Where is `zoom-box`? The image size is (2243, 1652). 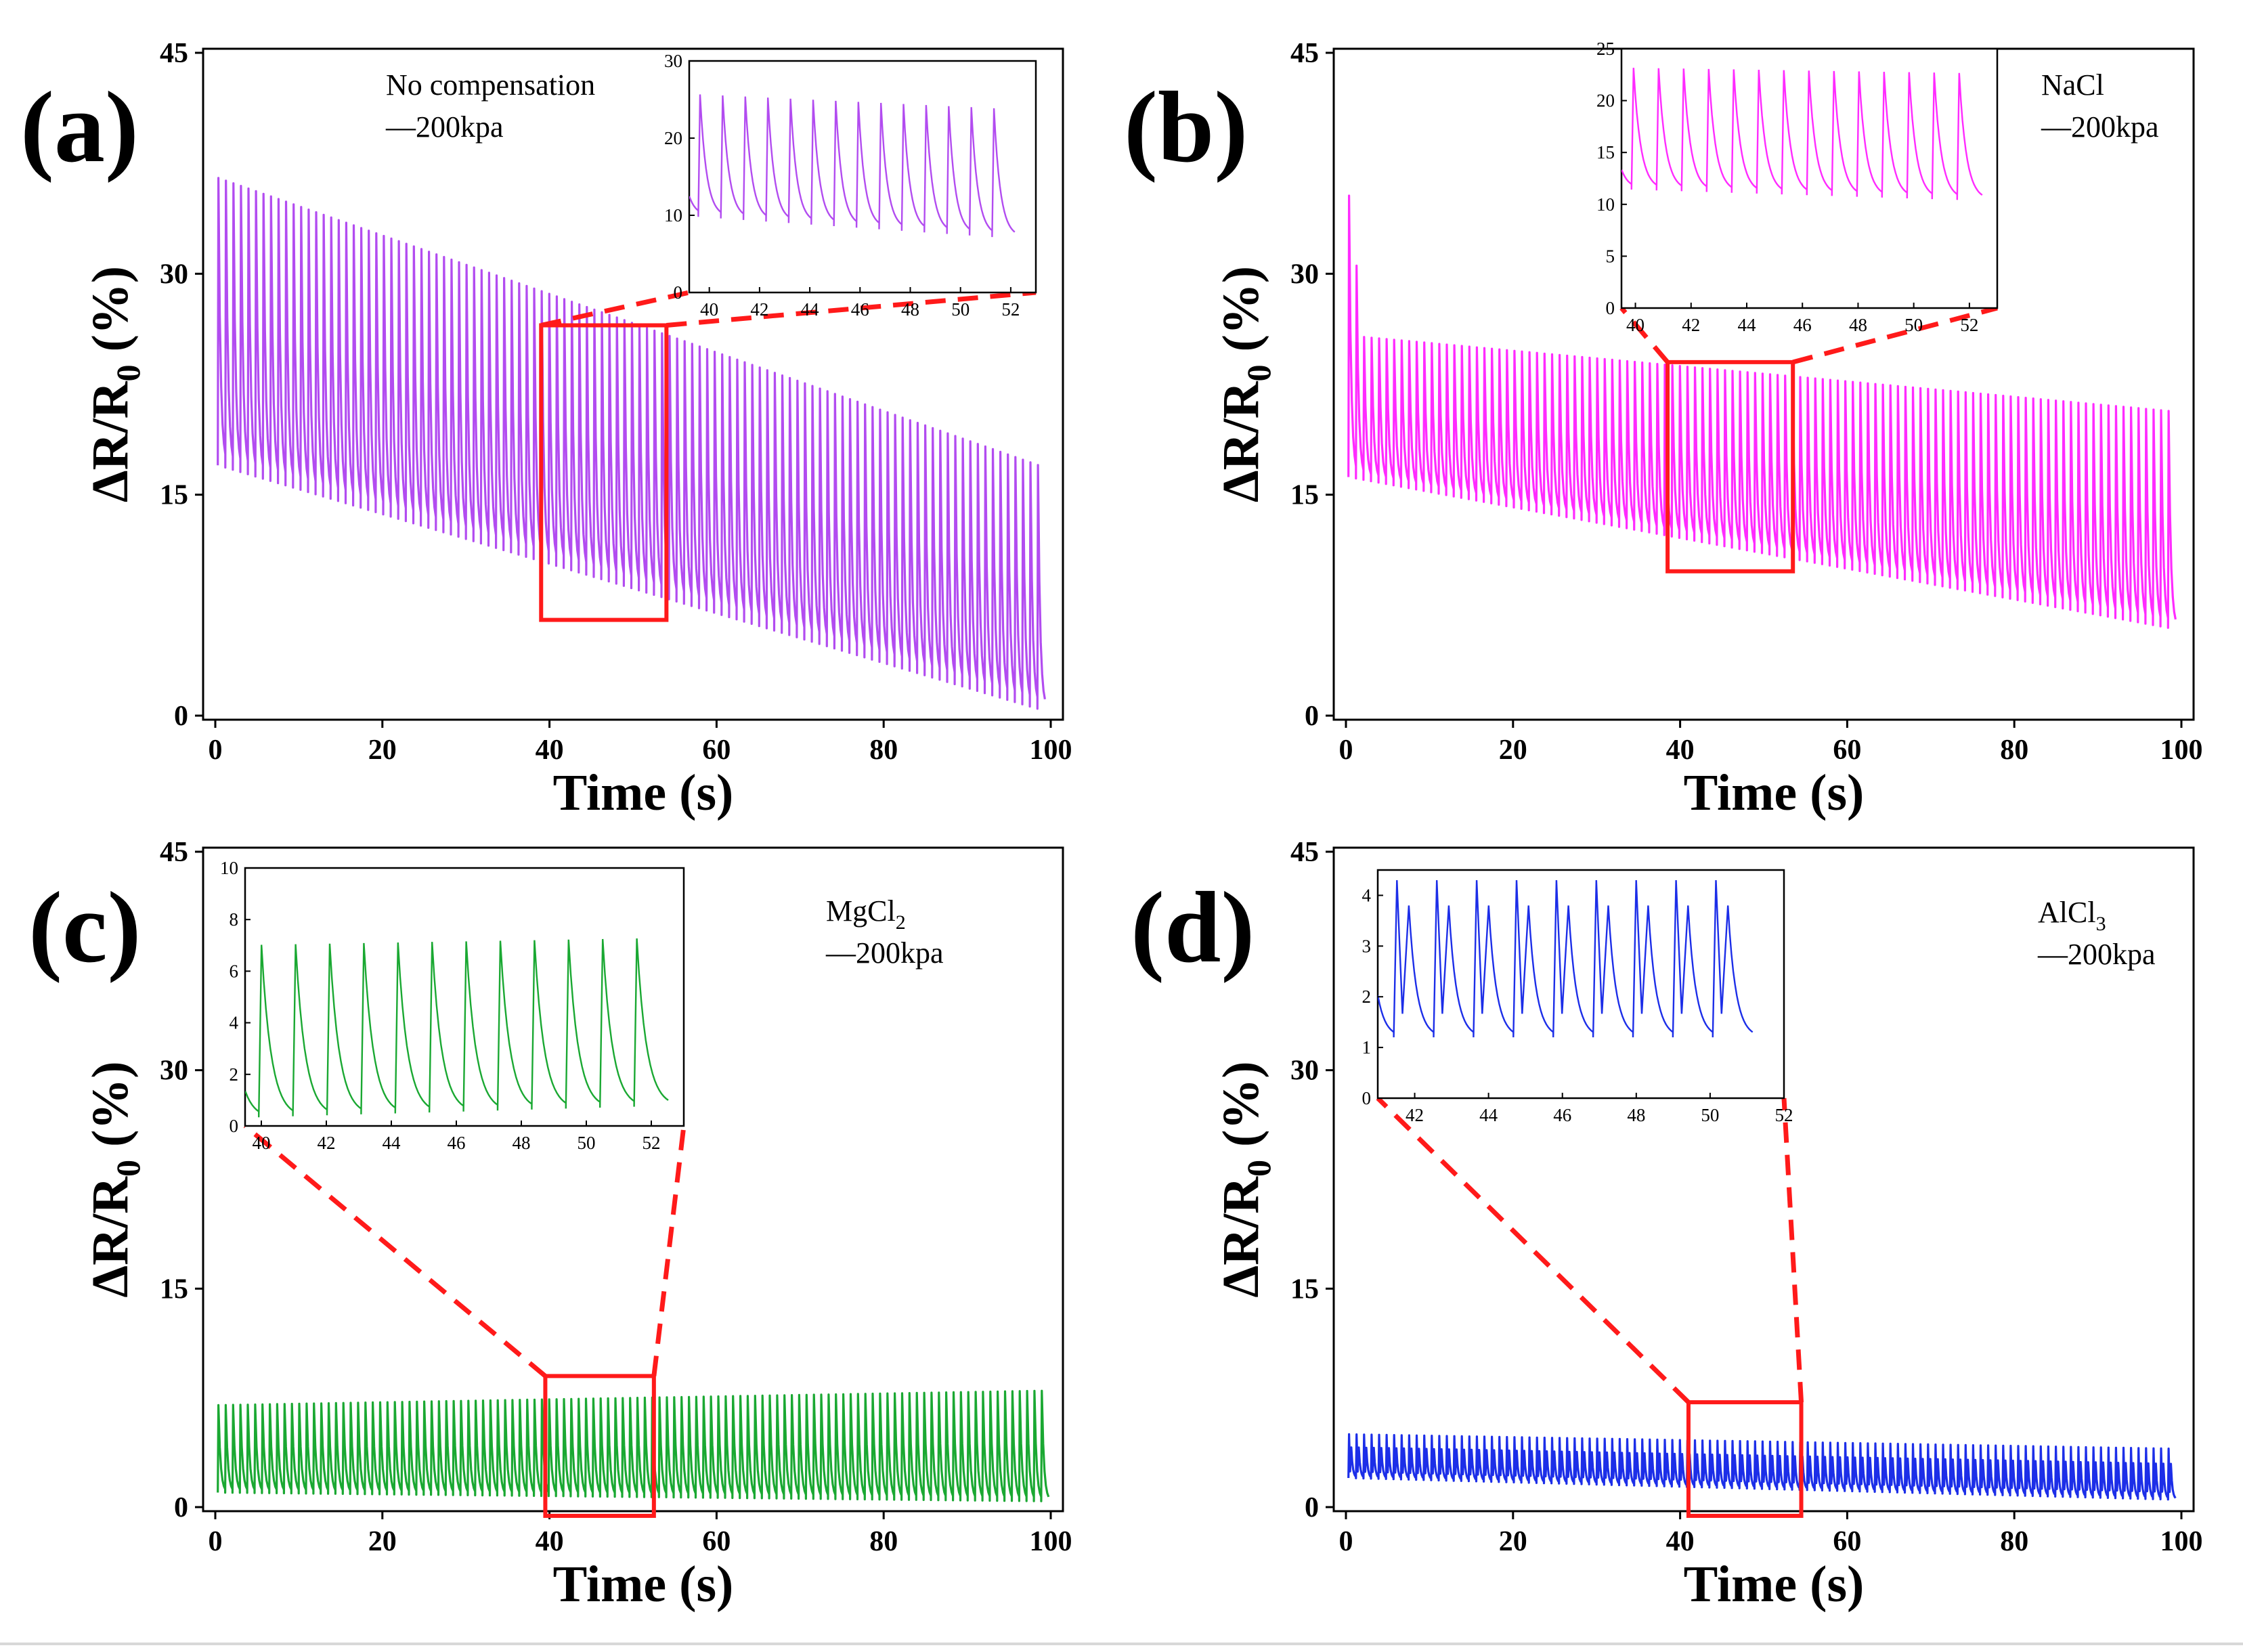
zoom-box is located at coordinates (600, 1446).